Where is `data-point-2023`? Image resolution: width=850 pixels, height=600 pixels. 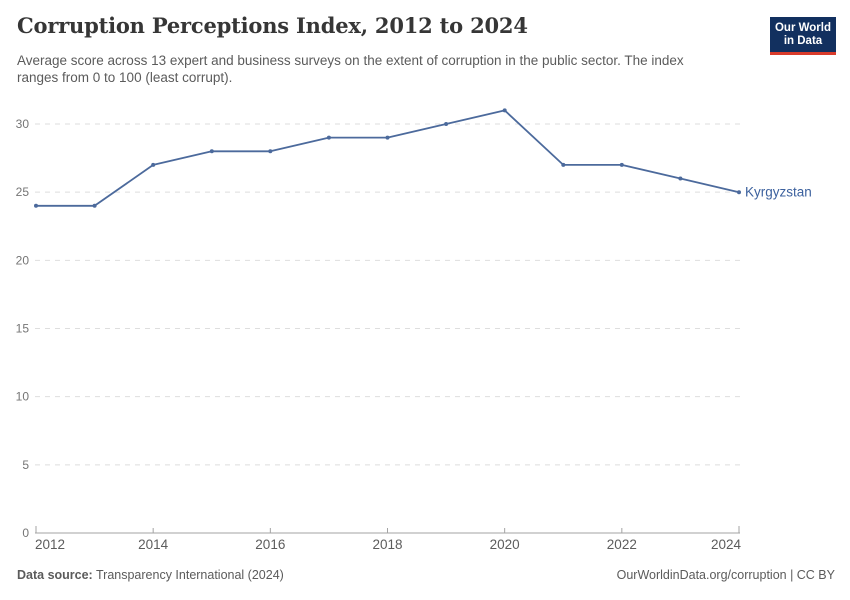
data-point-2023 is located at coordinates (680, 178).